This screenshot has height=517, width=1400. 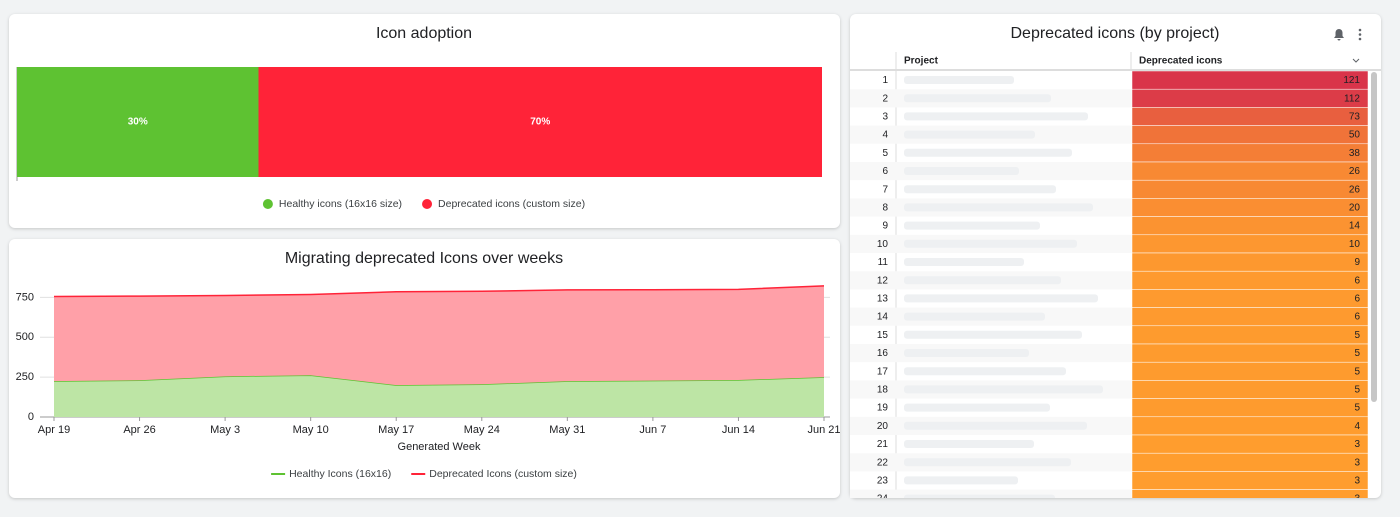 What do you see at coordinates (885, 189) in the screenshot?
I see `row-number: 7` at bounding box center [885, 189].